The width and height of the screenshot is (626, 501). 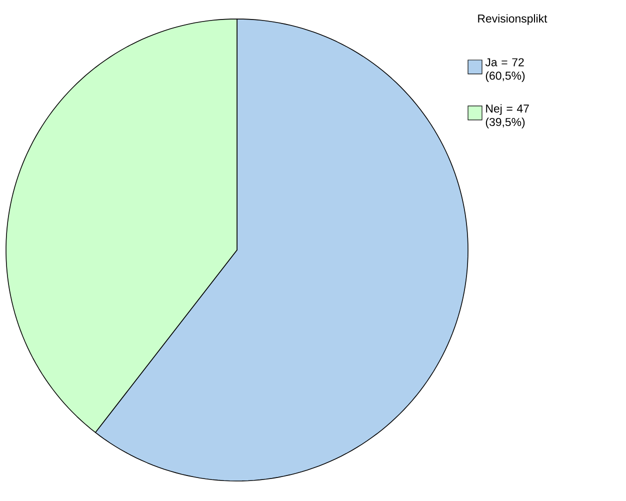 What do you see at coordinates (513, 19) in the screenshot?
I see `legend-title: Revisionsplikt` at bounding box center [513, 19].